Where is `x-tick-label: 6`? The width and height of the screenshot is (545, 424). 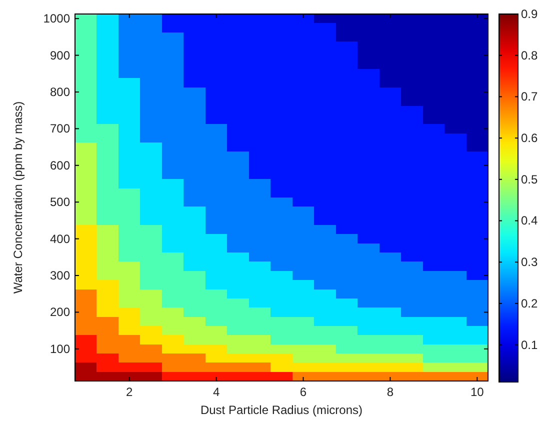
x-tick-label: 6 is located at coordinates (303, 392).